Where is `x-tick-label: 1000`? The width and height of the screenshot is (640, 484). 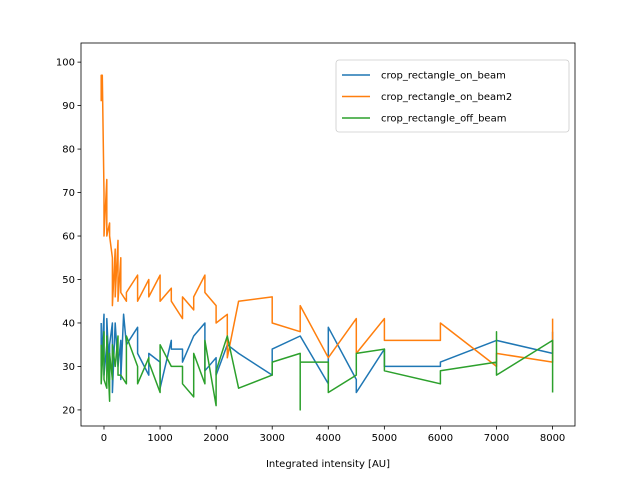
x-tick-label: 1000 is located at coordinates (159, 438).